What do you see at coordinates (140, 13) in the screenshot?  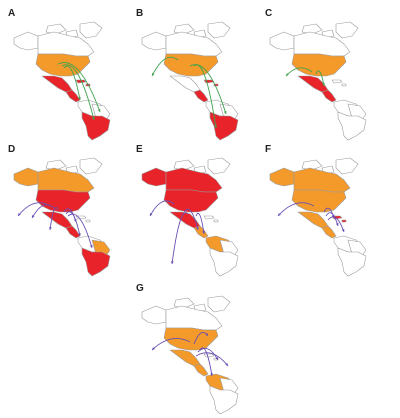 I see `panel-label-b: B` at bounding box center [140, 13].